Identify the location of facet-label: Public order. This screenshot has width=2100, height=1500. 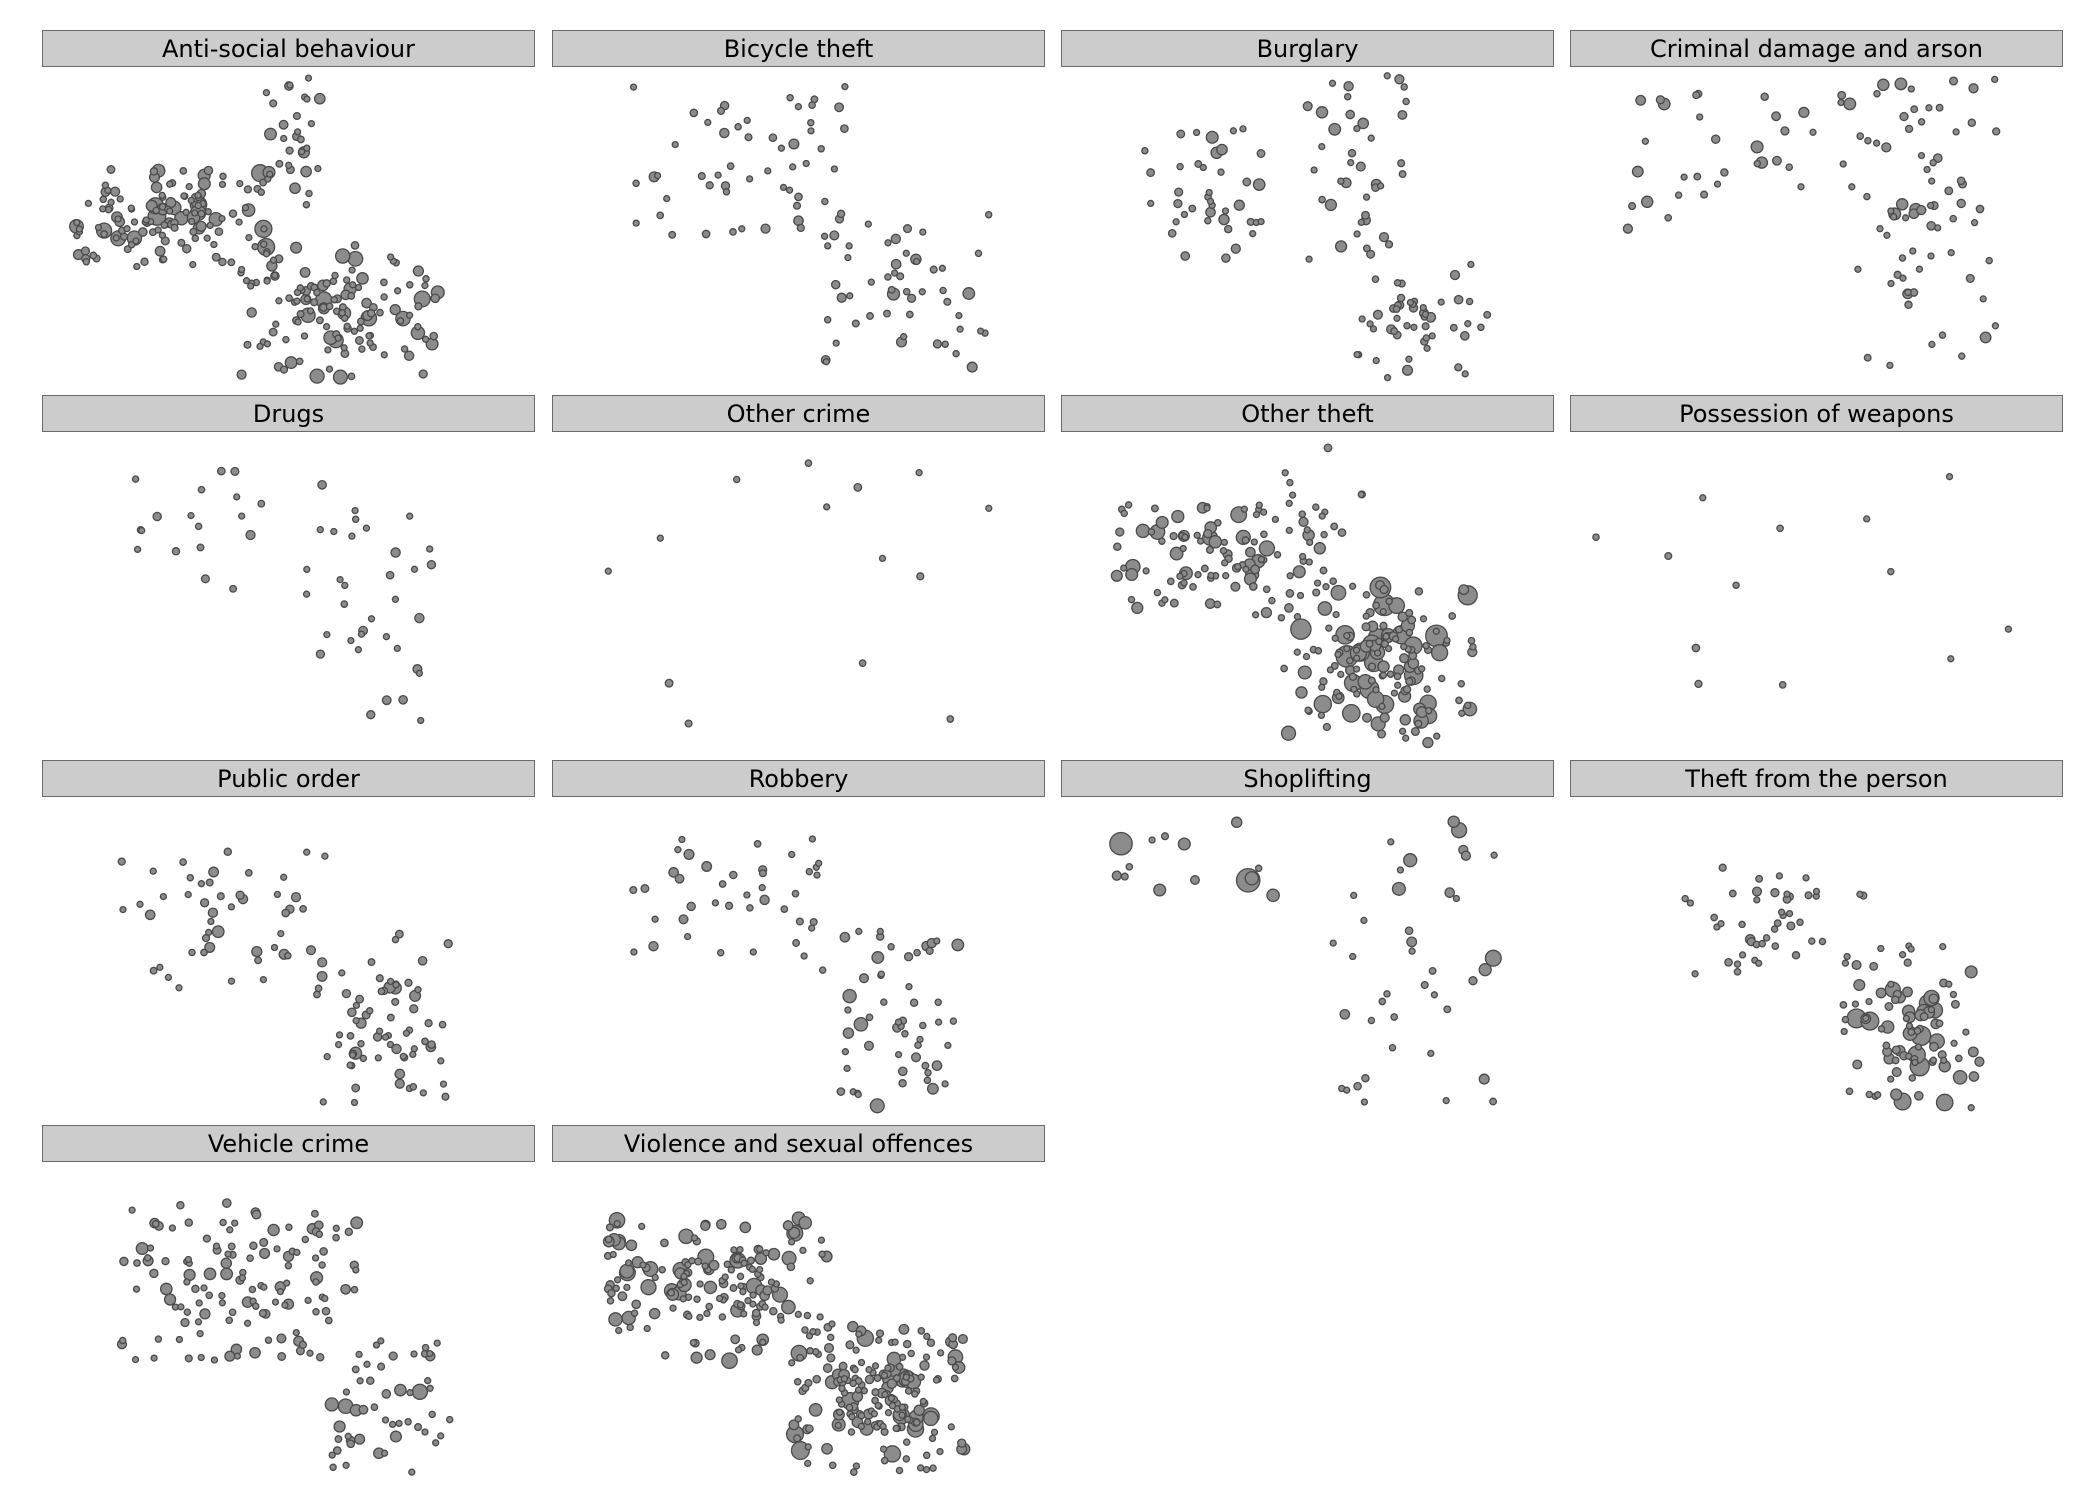
(288, 778).